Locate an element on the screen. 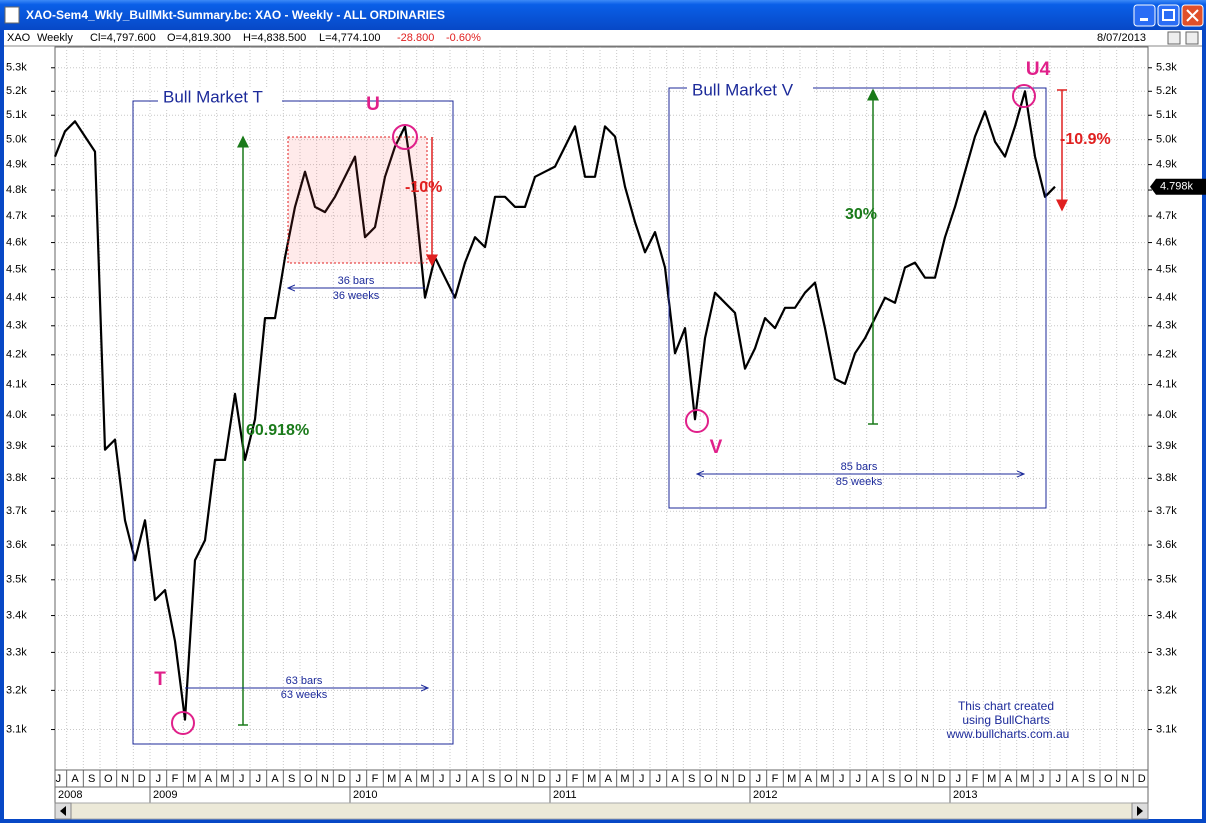 Image resolution: width=1206 pixels, height=828 pixels. restore-pane-button is located at coordinates (1174, 38).